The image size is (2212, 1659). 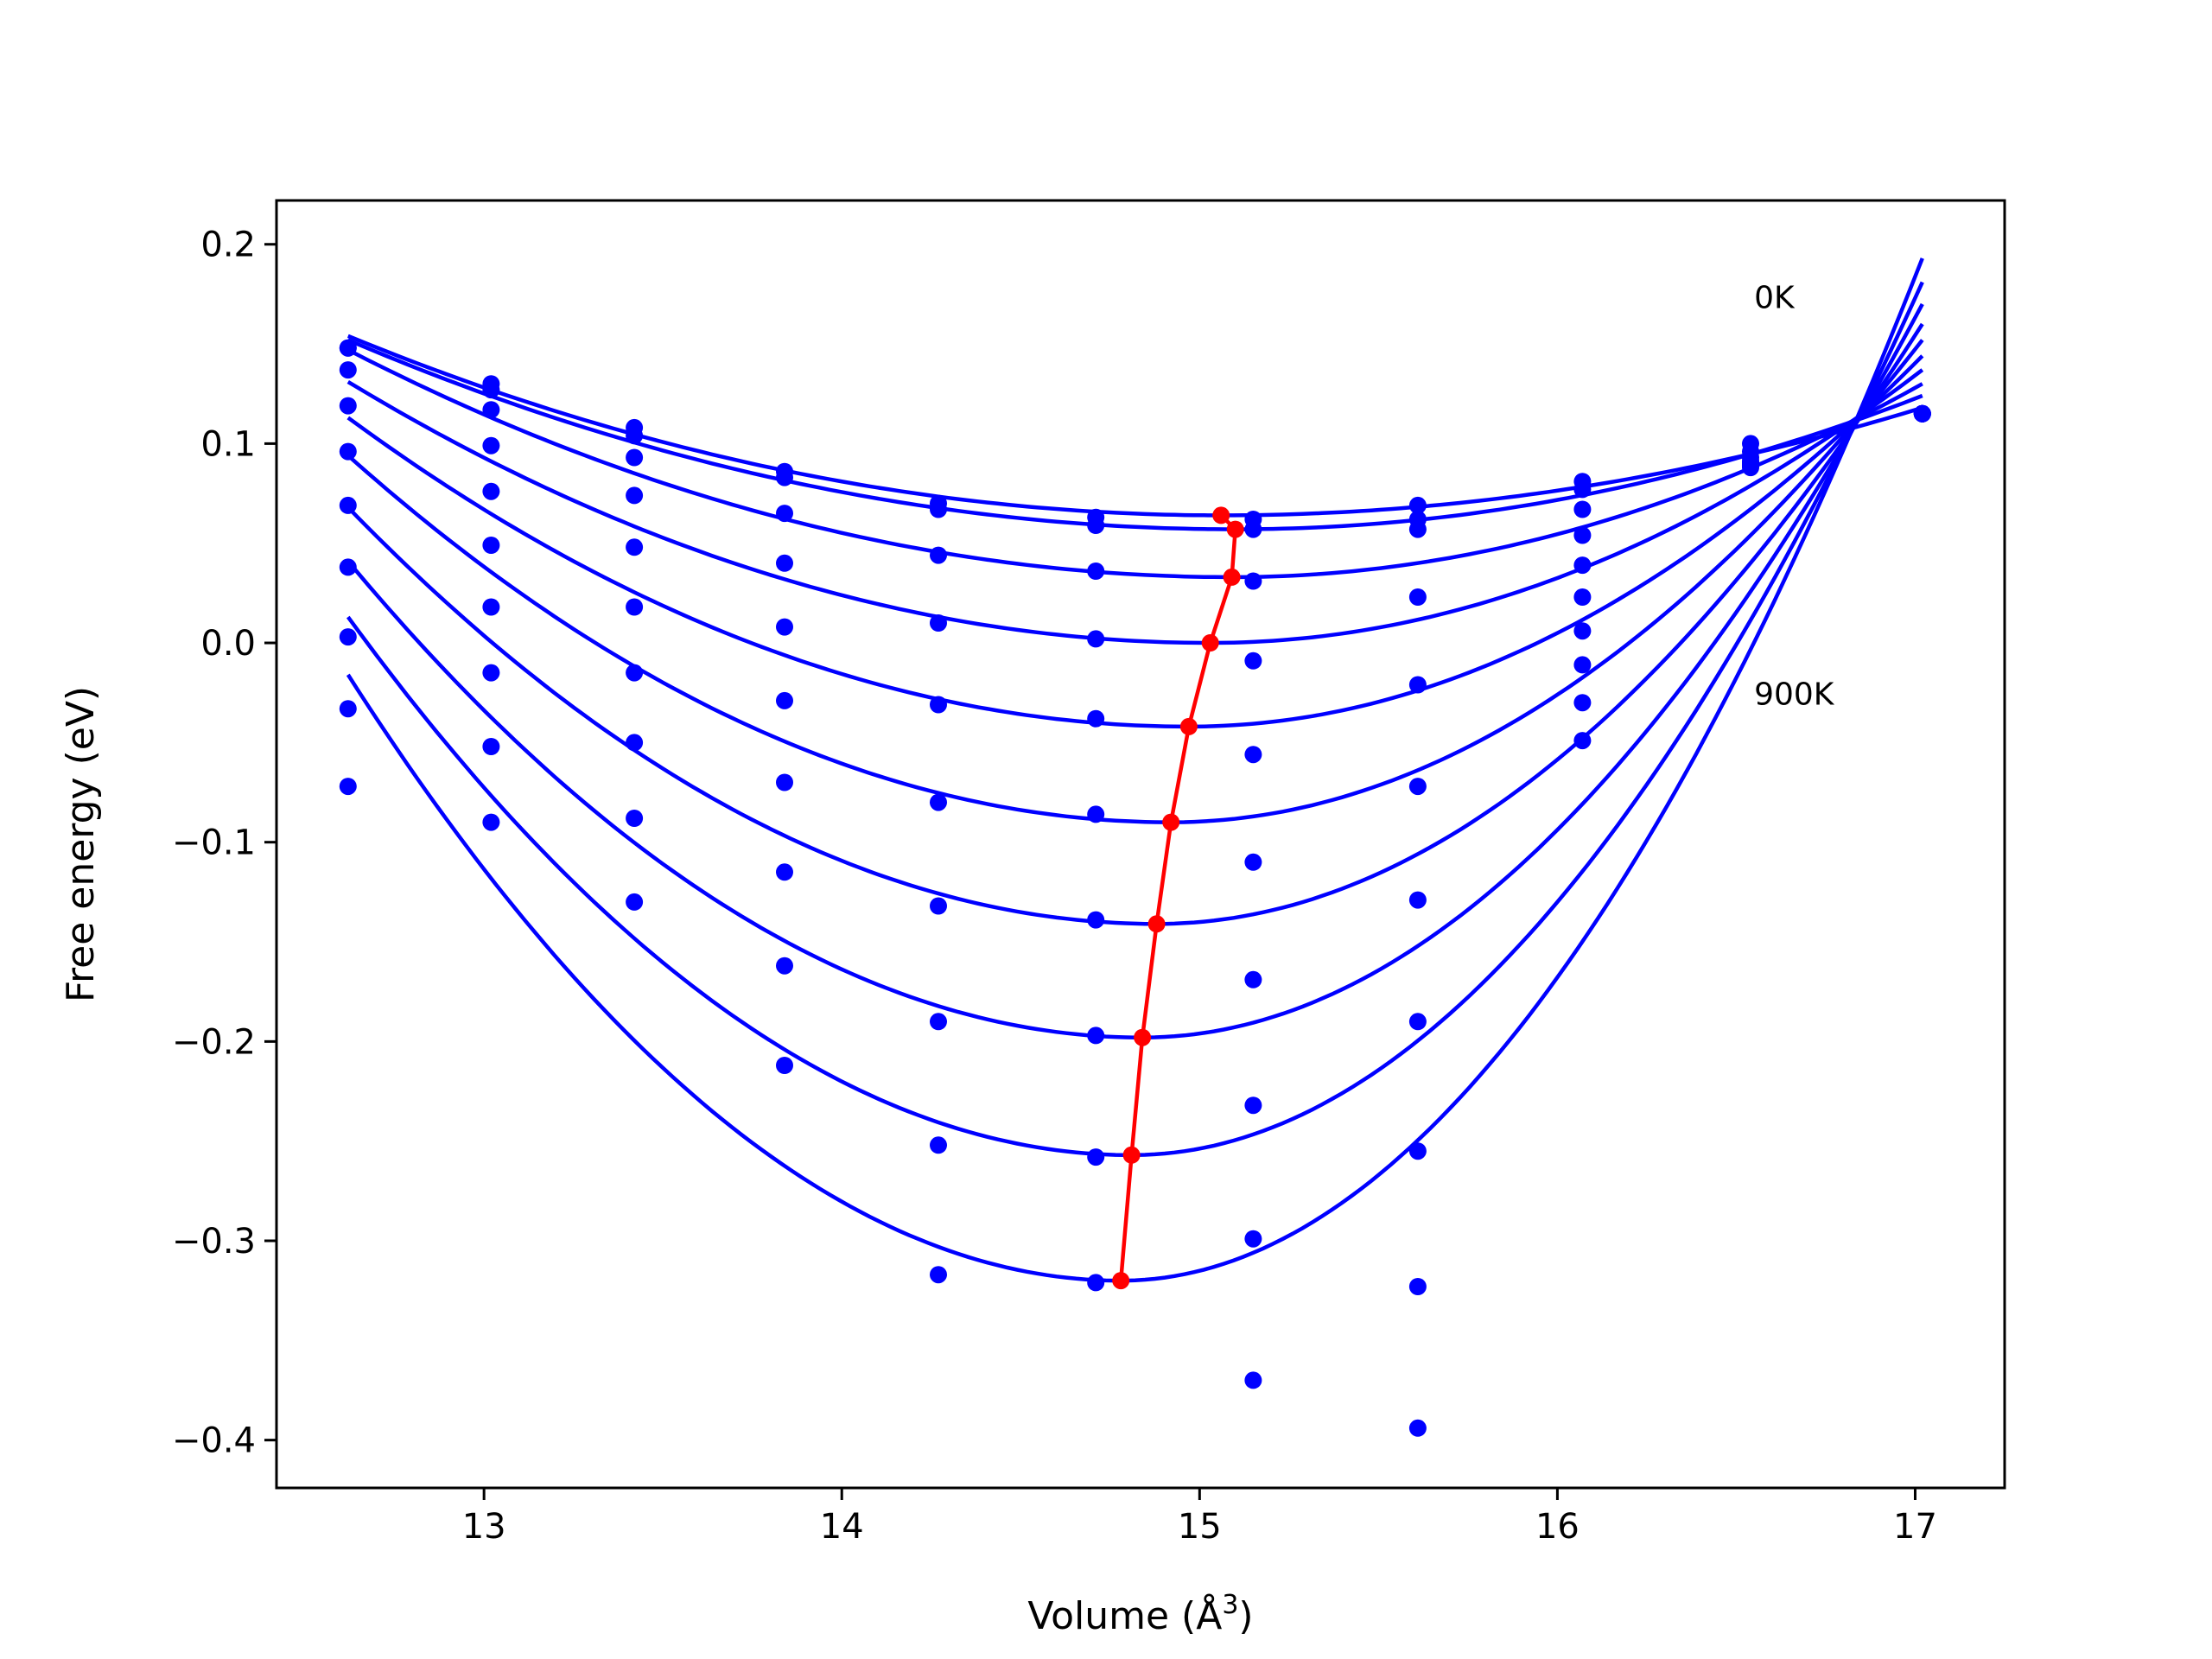 What do you see at coordinates (1230, 1605) in the screenshot?
I see `x-axis-label-superscript: 3` at bounding box center [1230, 1605].